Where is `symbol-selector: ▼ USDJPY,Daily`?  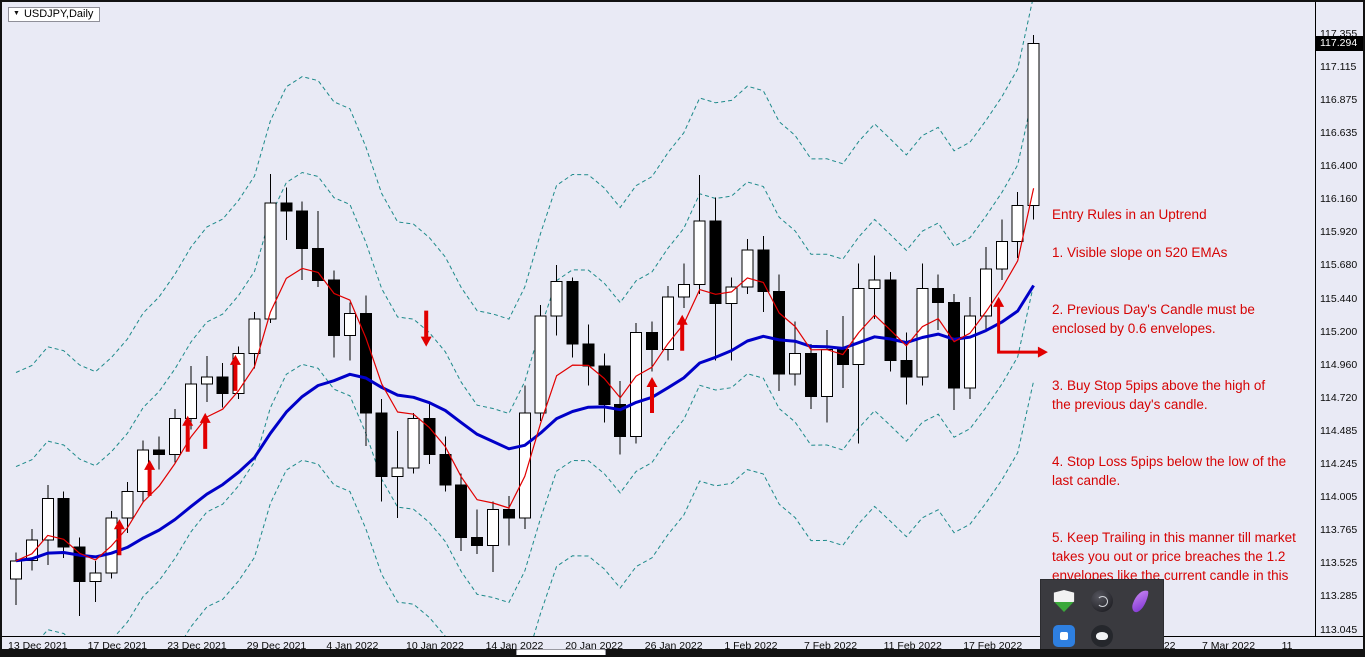
symbol-selector: ▼ USDJPY,Daily is located at coordinates (54, 14).